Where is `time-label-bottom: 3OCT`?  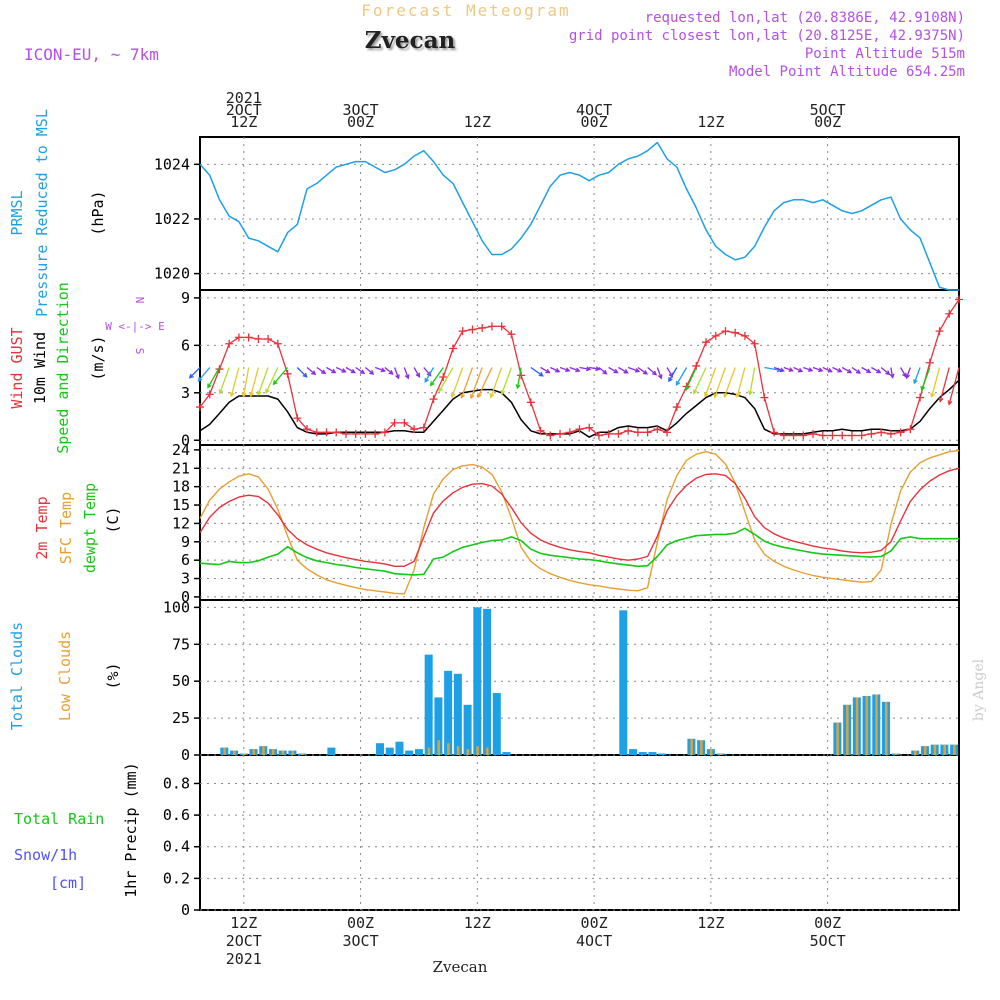 time-label-bottom: 3OCT is located at coordinates (360, 941).